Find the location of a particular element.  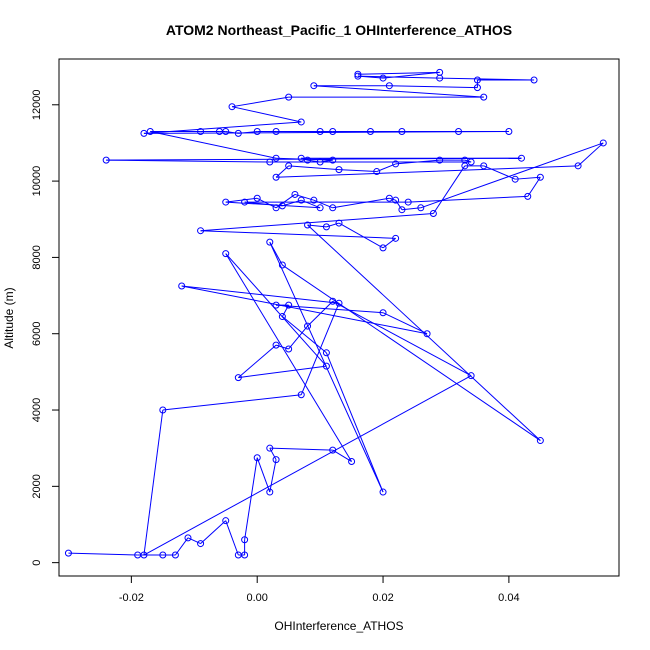

y-tick-label: 10000 is located at coordinates (37, 181).